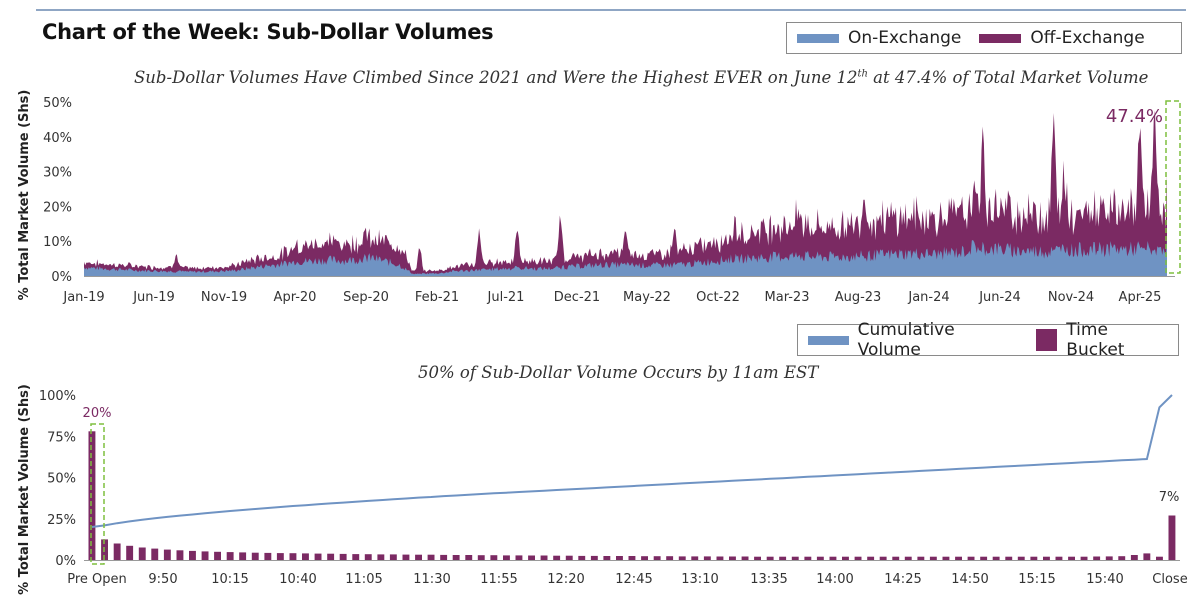 The height and width of the screenshot is (602, 1200). I want to click on legend-swatch-on-exchange, so click(818, 38).